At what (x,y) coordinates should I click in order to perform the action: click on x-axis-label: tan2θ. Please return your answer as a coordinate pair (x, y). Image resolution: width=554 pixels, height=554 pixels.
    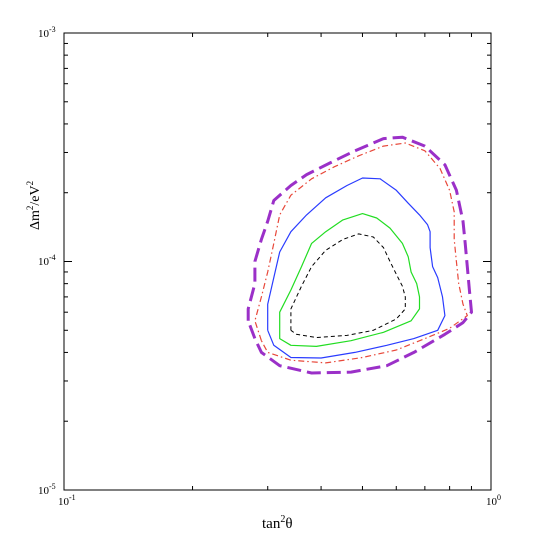
    Looking at the image, I should click on (277, 523).